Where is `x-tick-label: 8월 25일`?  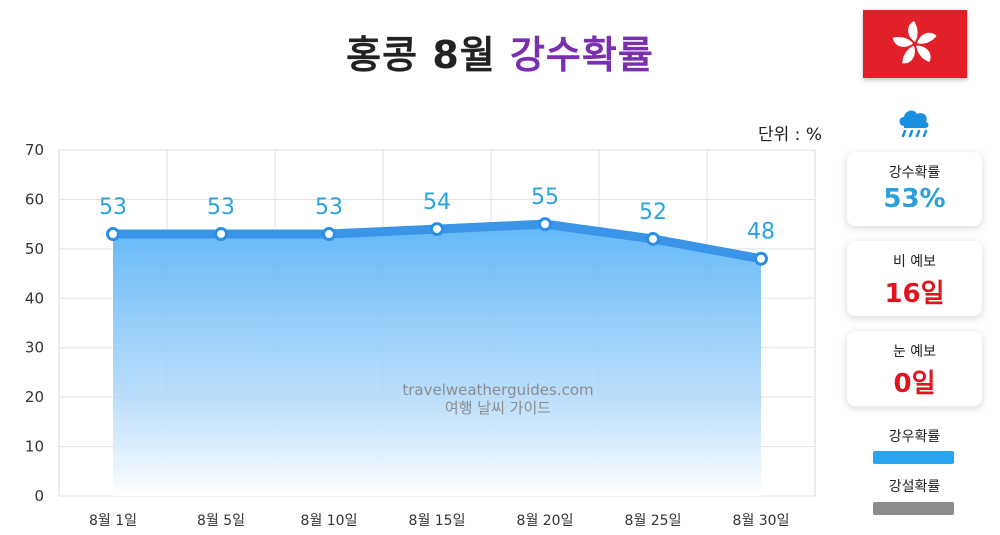
x-tick-label: 8월 25일 is located at coordinates (653, 521).